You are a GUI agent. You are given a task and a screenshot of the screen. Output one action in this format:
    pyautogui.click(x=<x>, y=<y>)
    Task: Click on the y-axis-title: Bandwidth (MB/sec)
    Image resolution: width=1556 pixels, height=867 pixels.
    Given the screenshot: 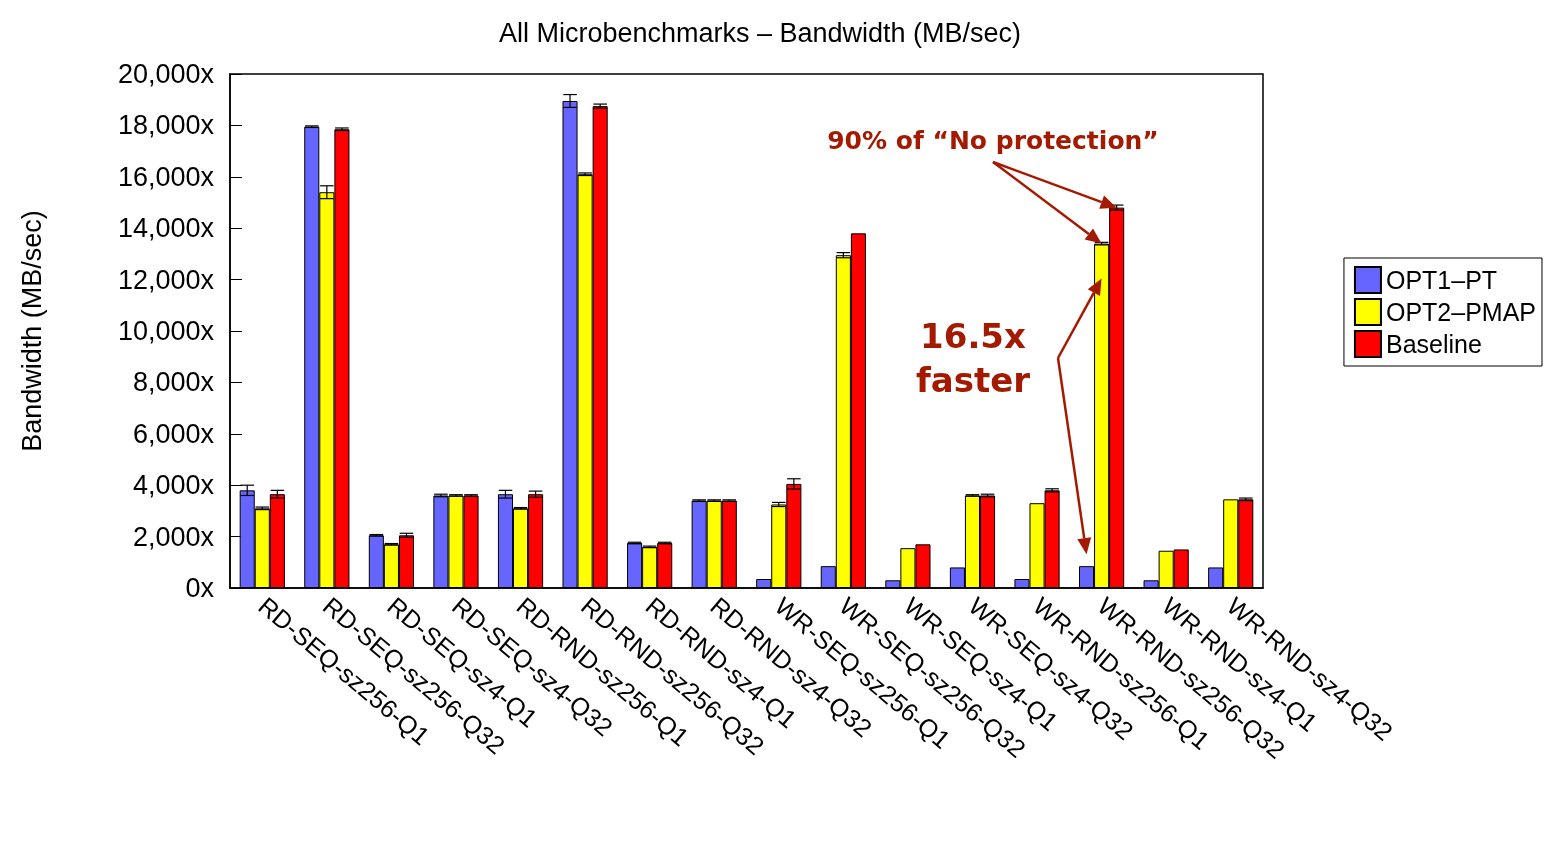 What is the action you would take?
    pyautogui.click(x=31, y=331)
    